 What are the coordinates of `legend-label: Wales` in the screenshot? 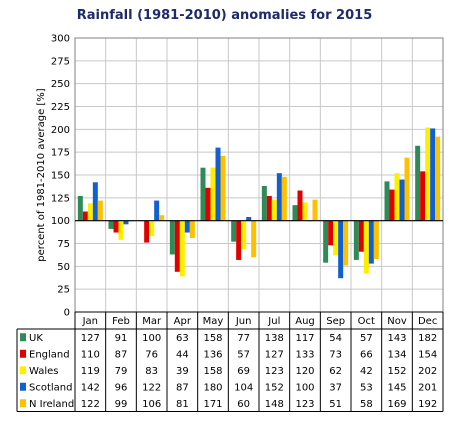 It's located at (44, 371).